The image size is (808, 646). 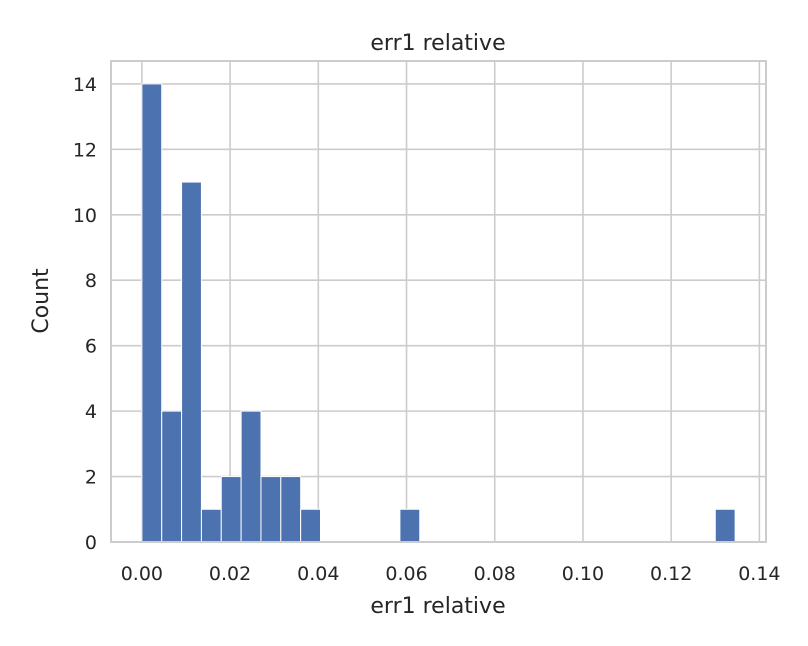 I want to click on x-tick-labels: 0.00 0.02 0.04 0.06 0.08 0.10 0.12 0.14, so click(x=451, y=574).